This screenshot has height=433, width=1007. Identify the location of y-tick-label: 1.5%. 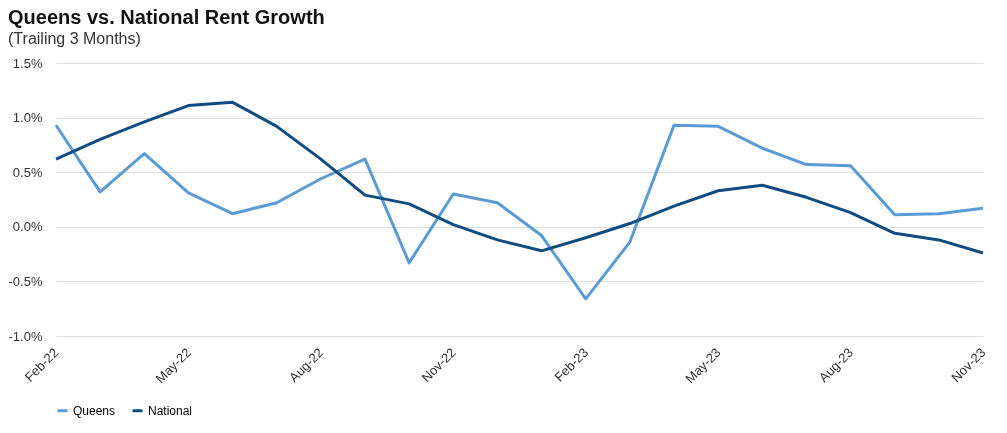
(27, 63).